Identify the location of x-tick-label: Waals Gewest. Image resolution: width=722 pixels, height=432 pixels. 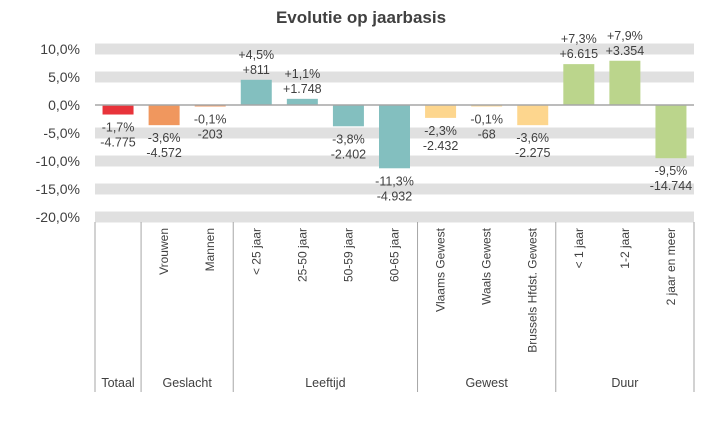
(487, 266).